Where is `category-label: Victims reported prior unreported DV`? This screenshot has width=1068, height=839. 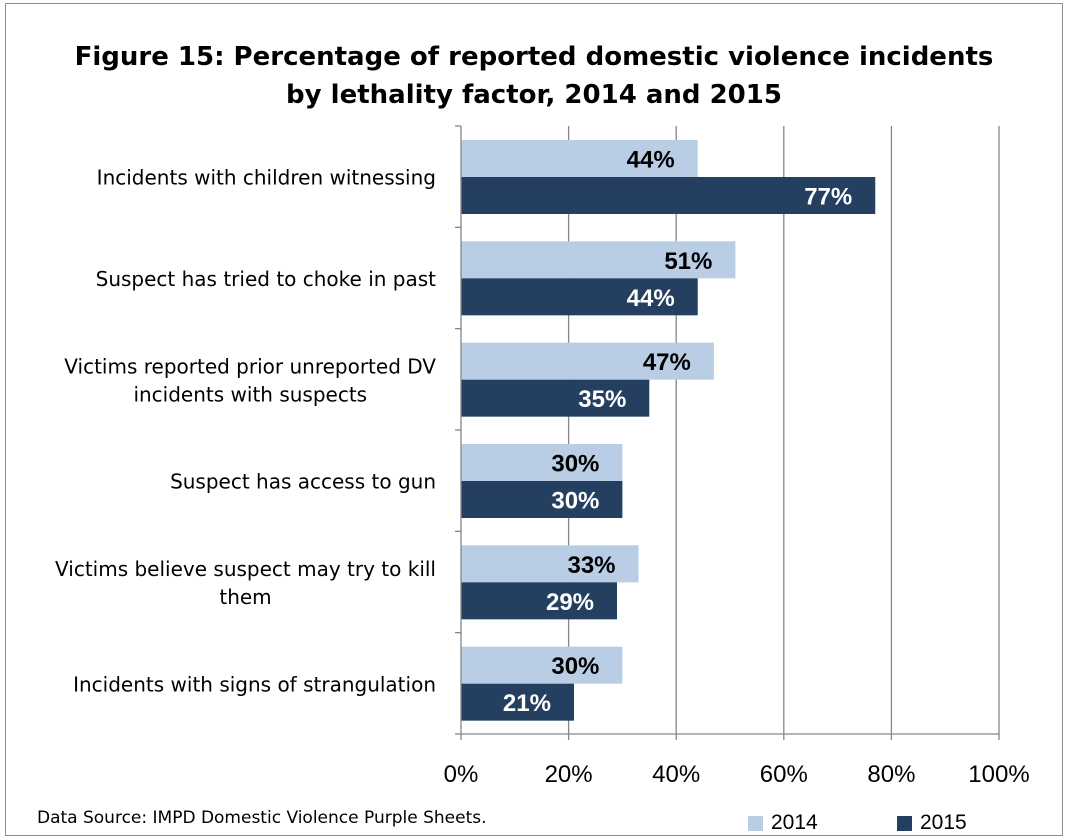
category-label: Victims reported prior unreported DV is located at coordinates (250, 366).